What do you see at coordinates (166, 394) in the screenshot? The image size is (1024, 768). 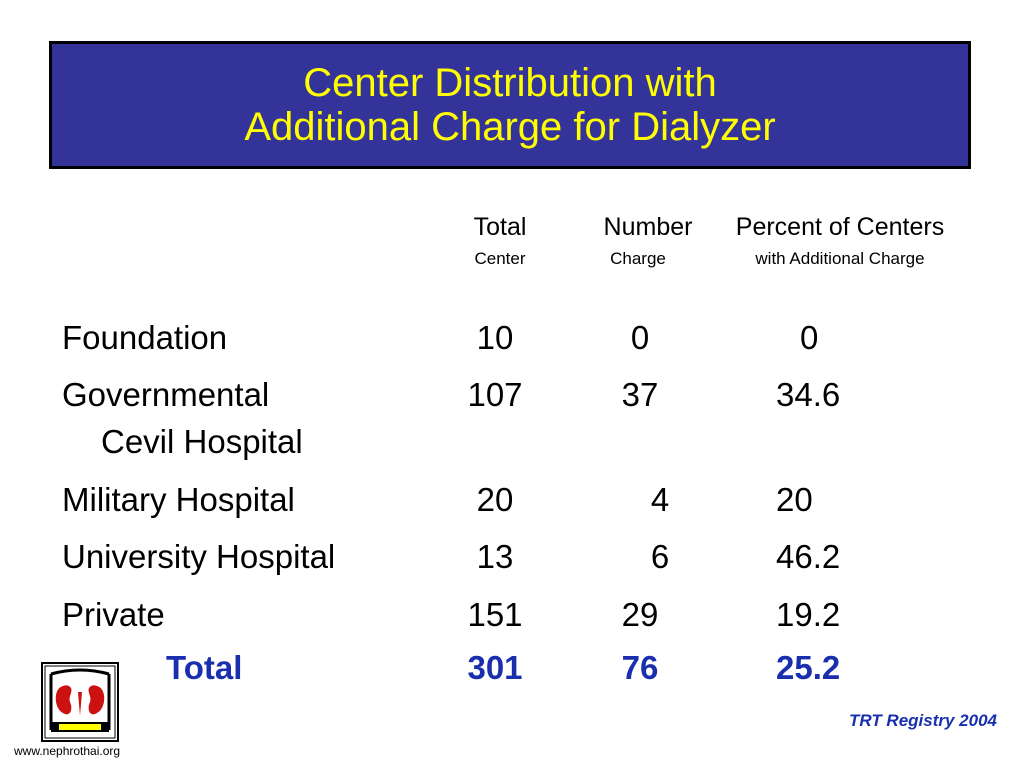 I see `row-label: Governmental` at bounding box center [166, 394].